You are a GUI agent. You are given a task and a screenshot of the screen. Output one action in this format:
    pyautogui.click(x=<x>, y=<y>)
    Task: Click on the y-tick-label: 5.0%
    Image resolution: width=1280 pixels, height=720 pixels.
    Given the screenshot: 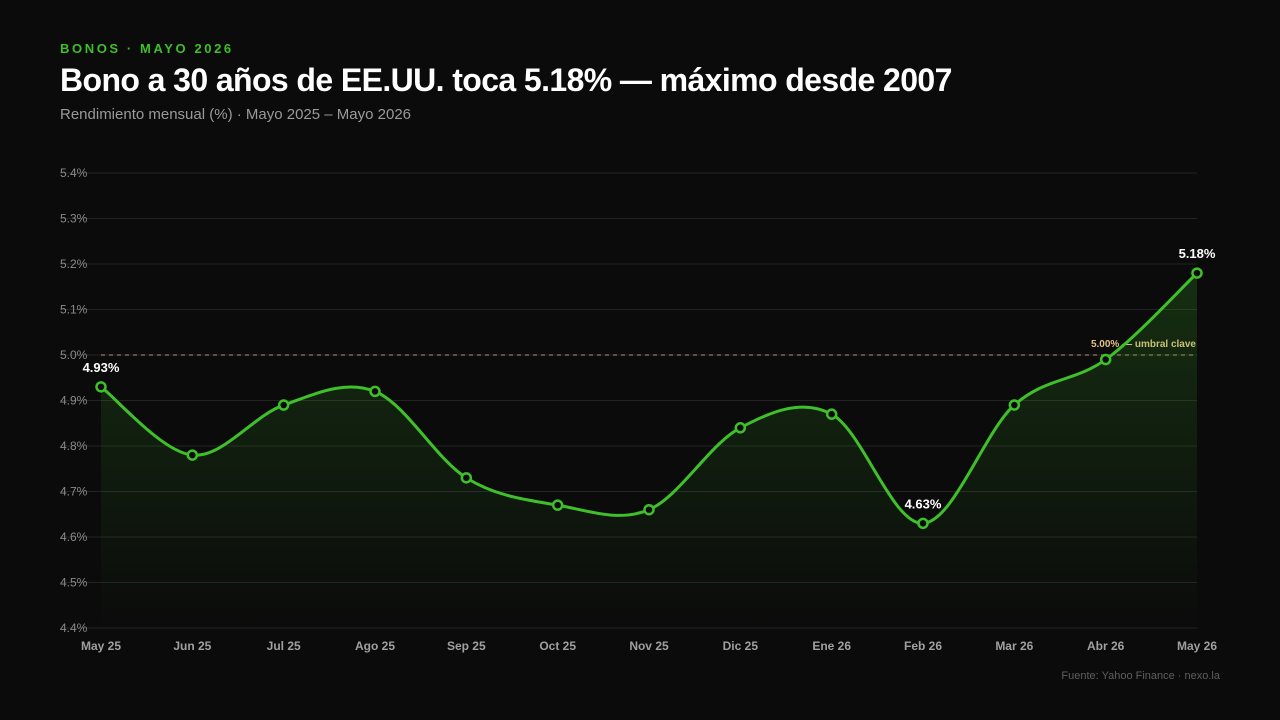 What is the action you would take?
    pyautogui.click(x=74, y=355)
    